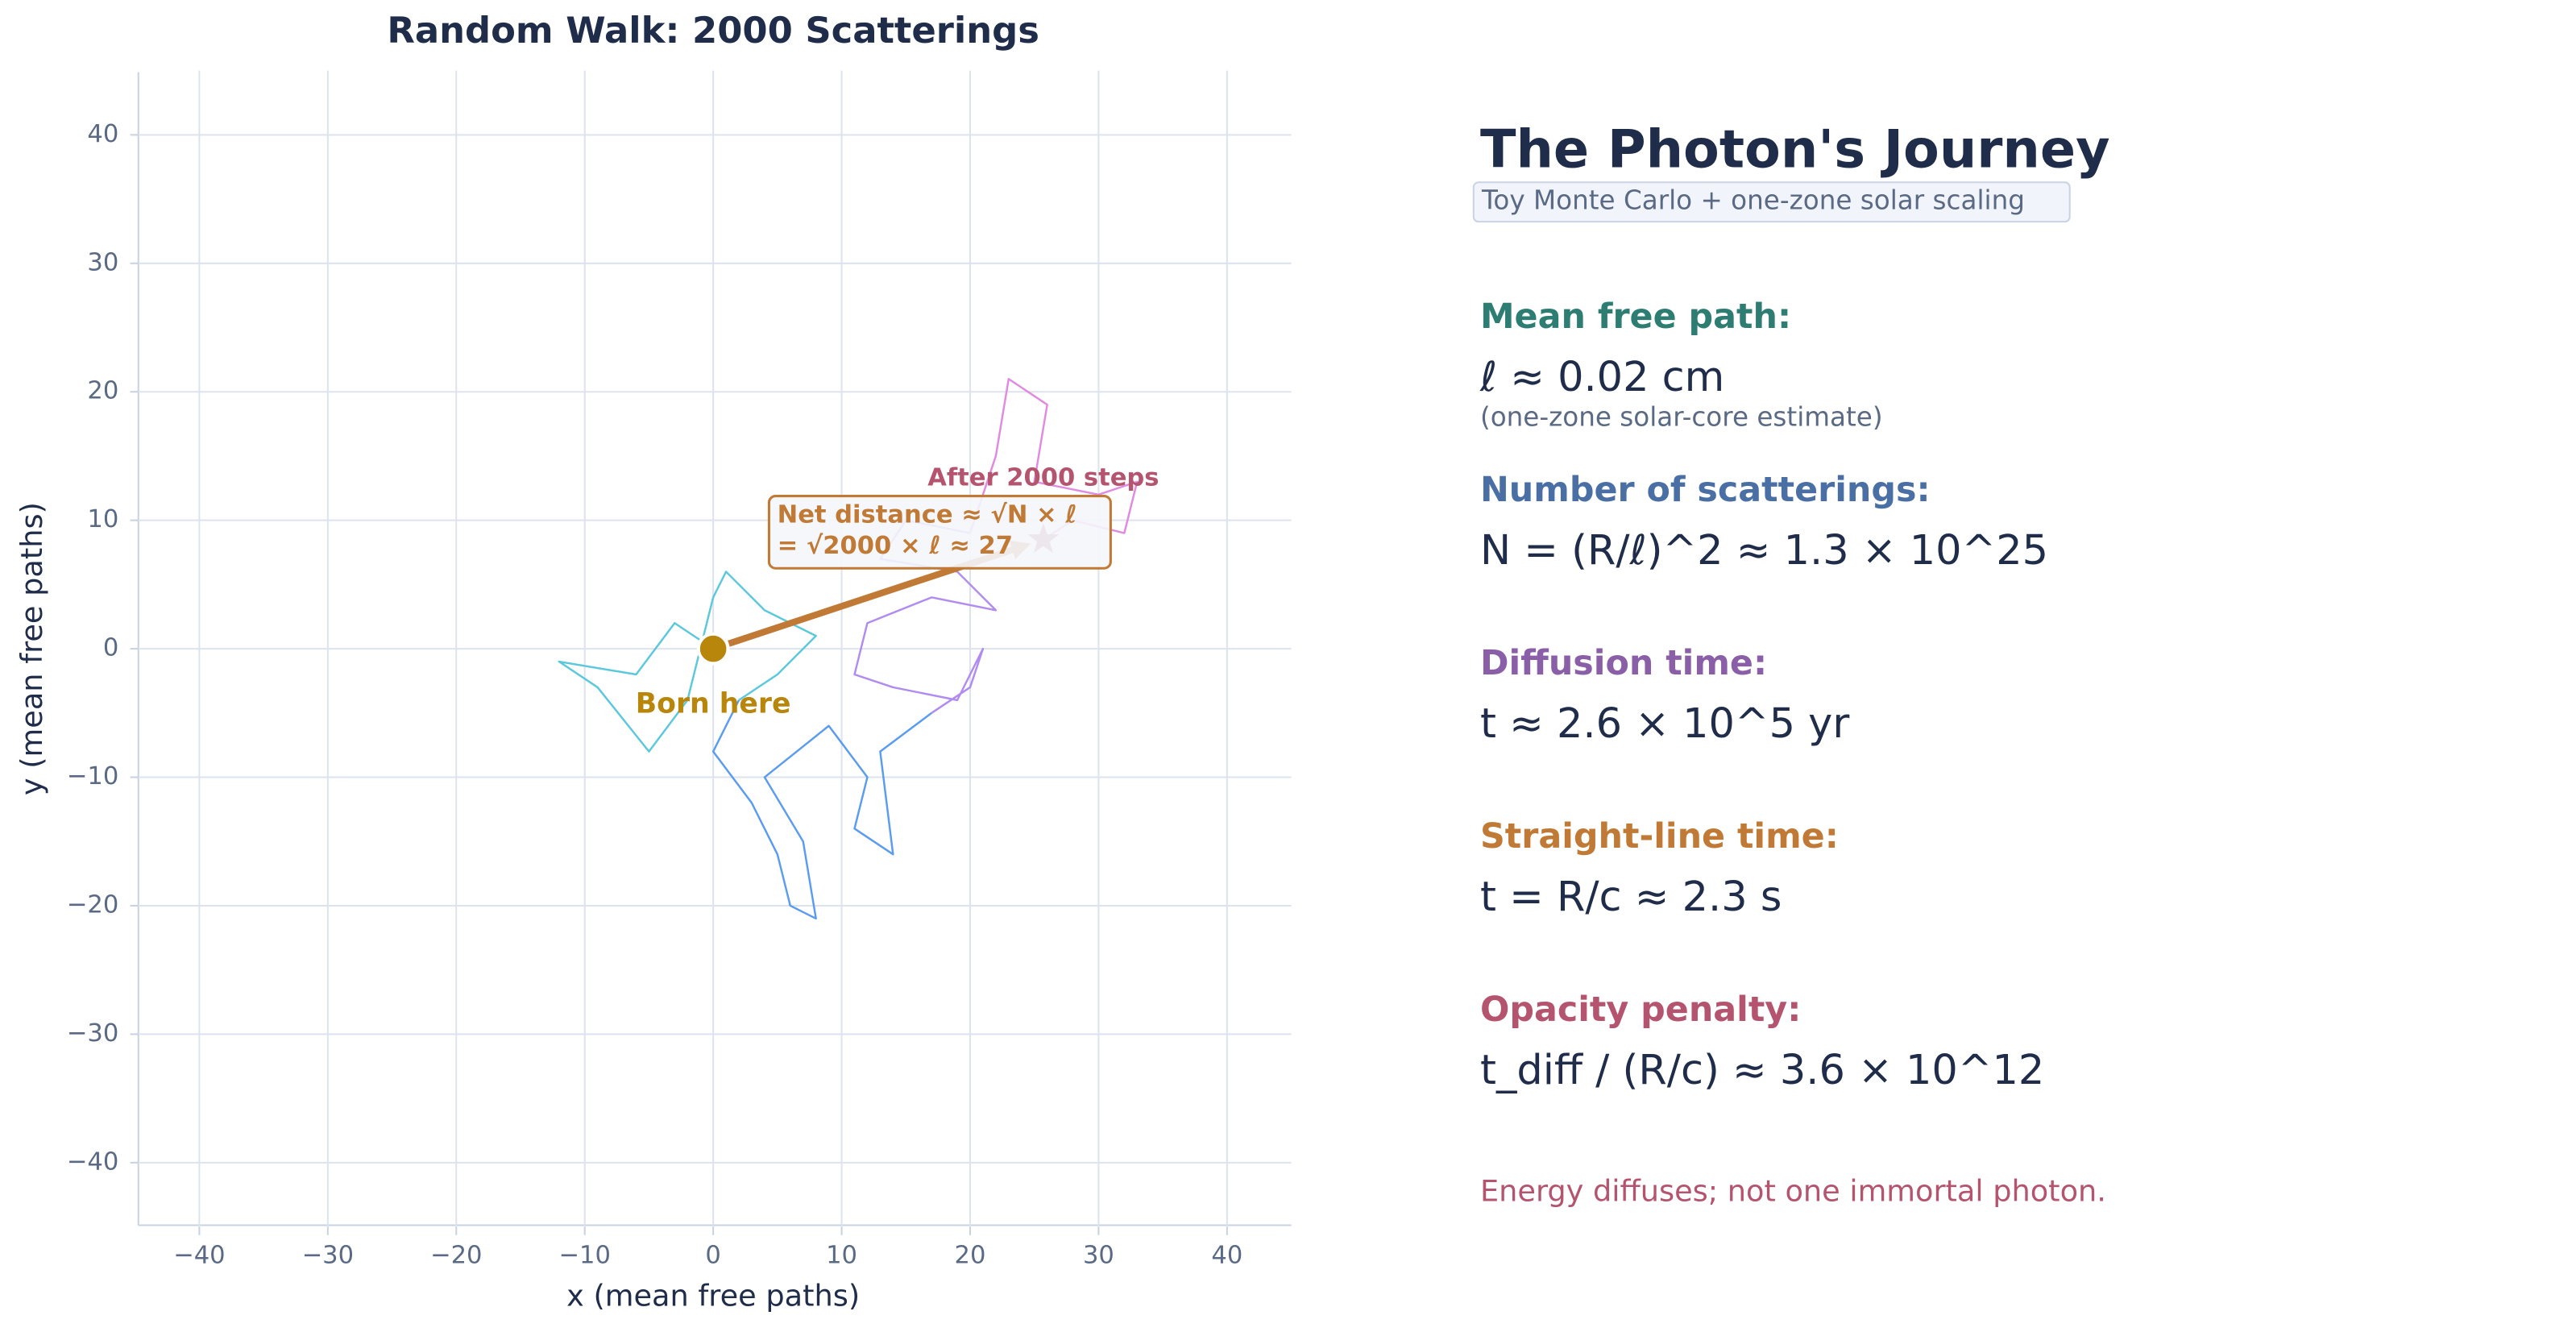  Describe the element at coordinates (1226, 1256) in the screenshot. I see `x-tick-label: 40` at that location.